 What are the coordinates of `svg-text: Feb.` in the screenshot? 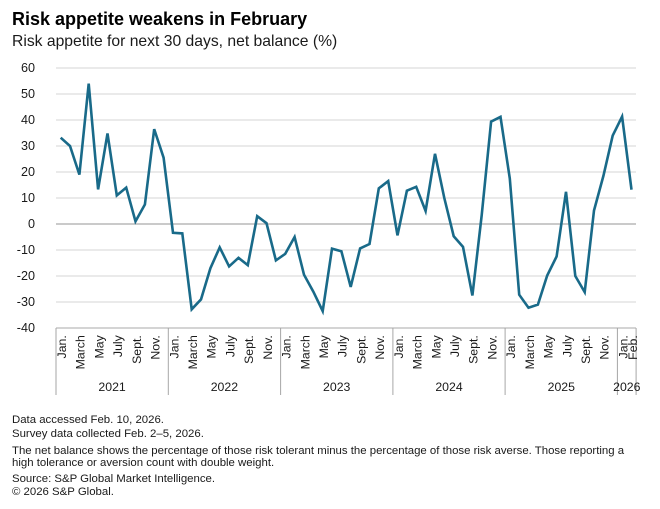 It's located at (633, 347).